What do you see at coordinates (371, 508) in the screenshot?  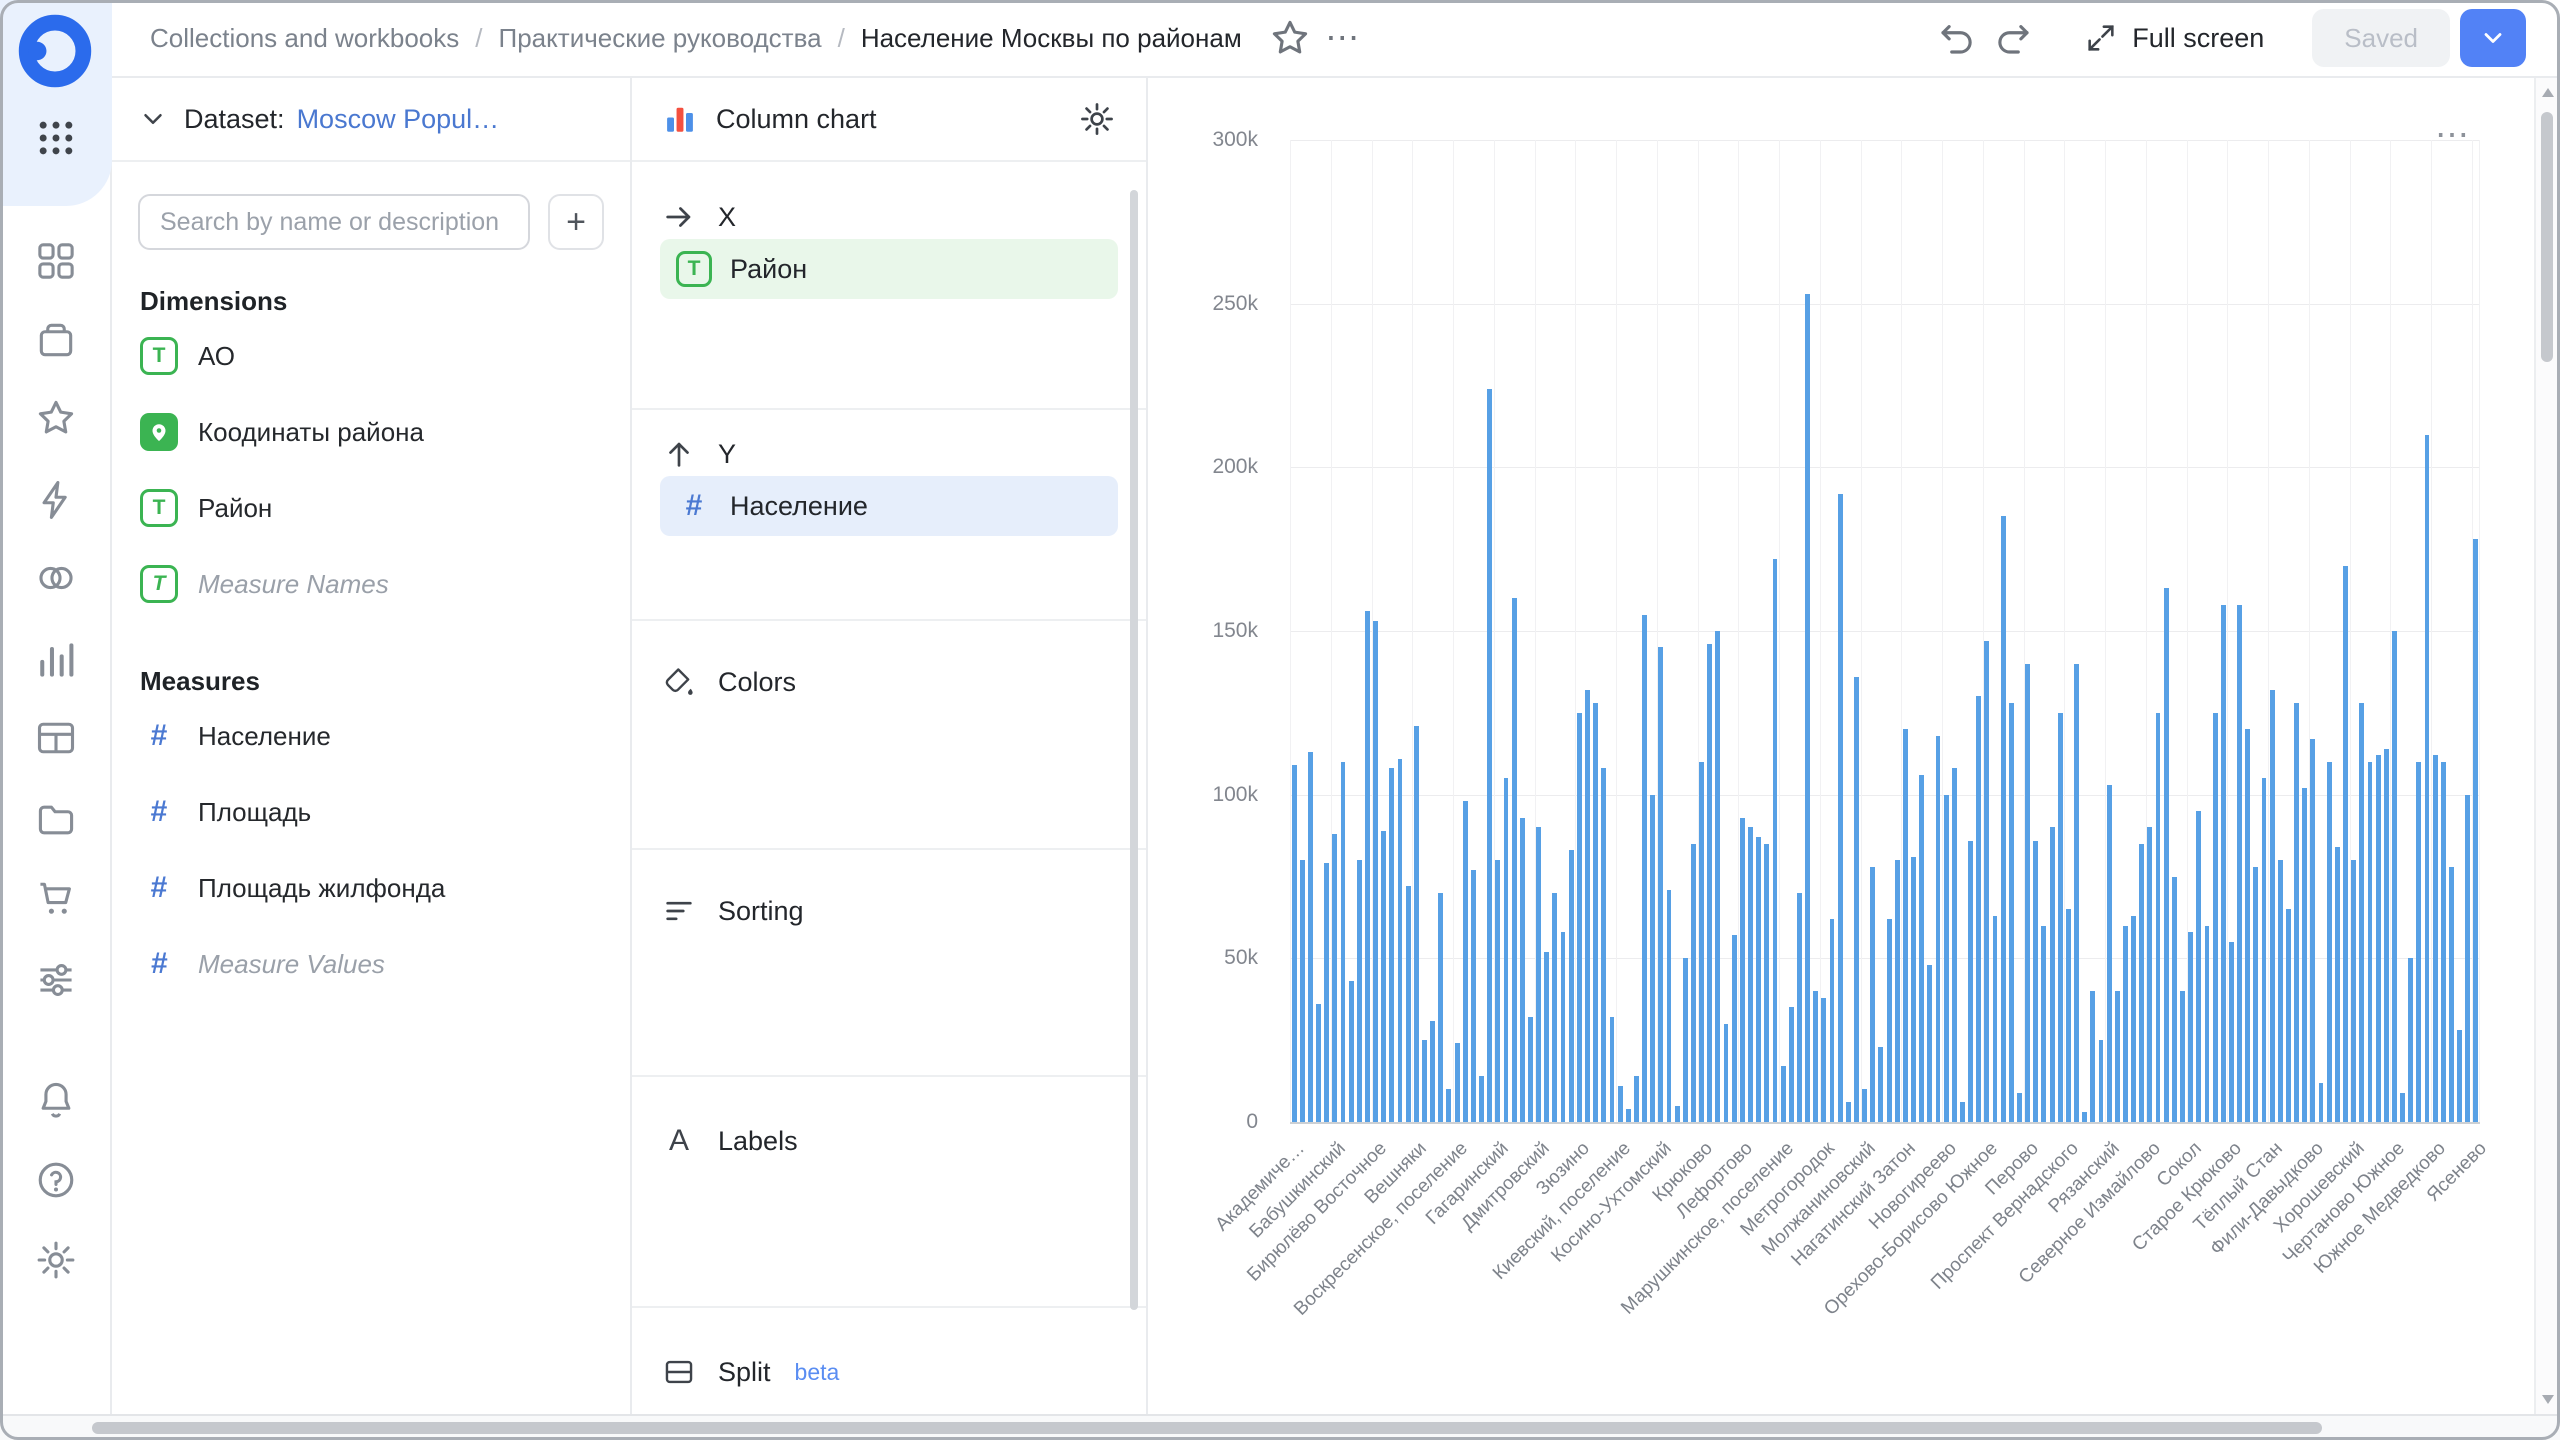 I see `field-row-district: T Район` at bounding box center [371, 508].